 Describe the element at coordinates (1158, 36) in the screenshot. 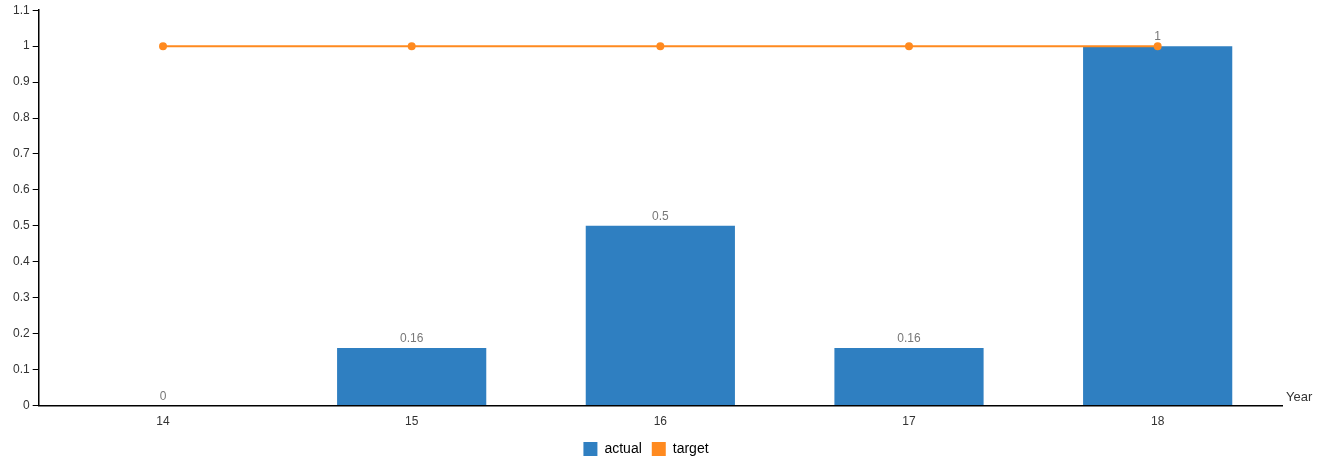

I see `data-label: 1` at that location.